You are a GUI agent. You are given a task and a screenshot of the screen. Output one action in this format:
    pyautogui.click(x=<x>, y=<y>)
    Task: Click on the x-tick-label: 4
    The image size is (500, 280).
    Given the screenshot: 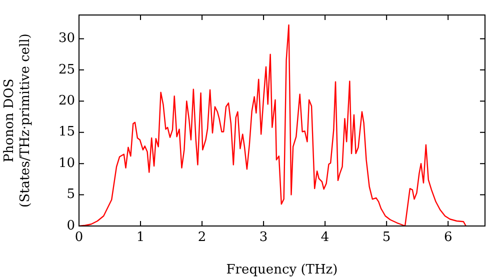 What is the action you would take?
    pyautogui.click(x=325, y=238)
    